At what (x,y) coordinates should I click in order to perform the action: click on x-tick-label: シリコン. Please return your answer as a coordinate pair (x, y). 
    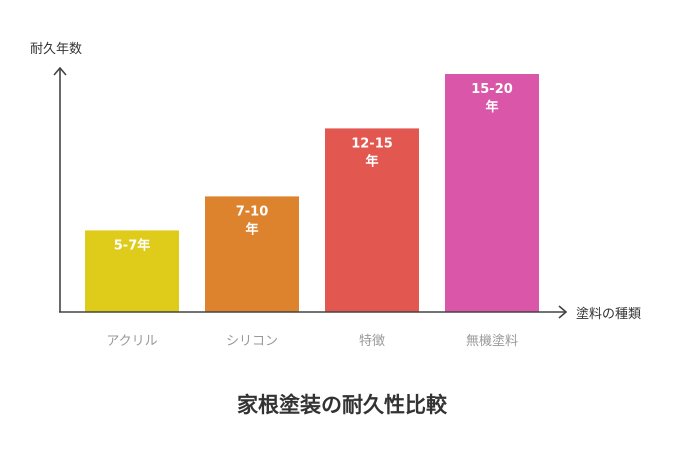
    Looking at the image, I should click on (252, 341).